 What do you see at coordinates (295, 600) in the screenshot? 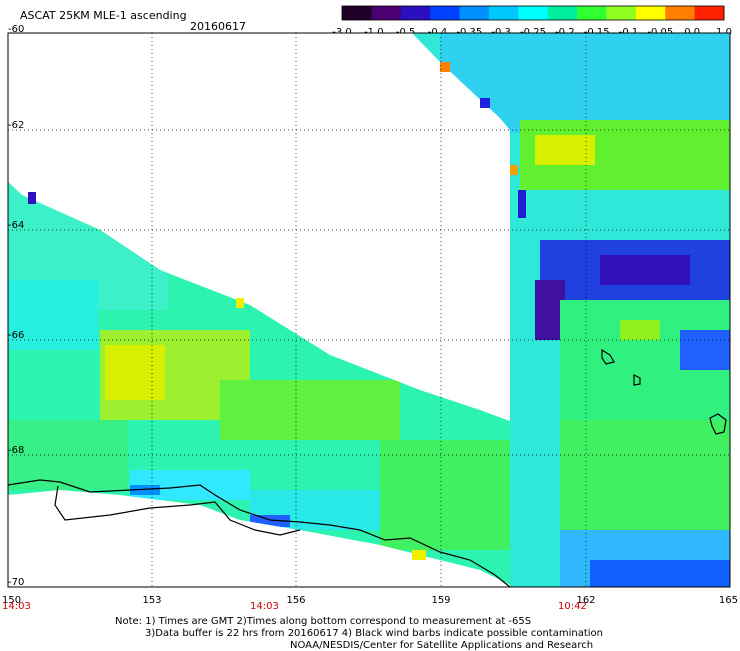
I see `longitude-label: 156` at bounding box center [295, 600].